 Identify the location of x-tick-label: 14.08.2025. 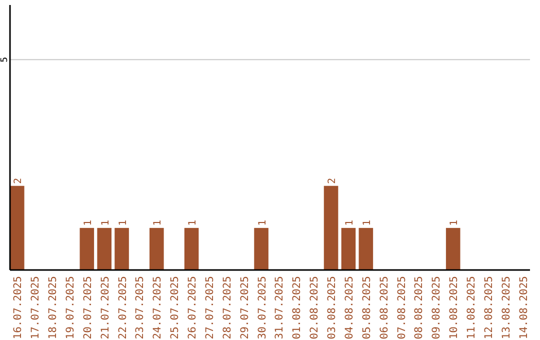
(524, 308).